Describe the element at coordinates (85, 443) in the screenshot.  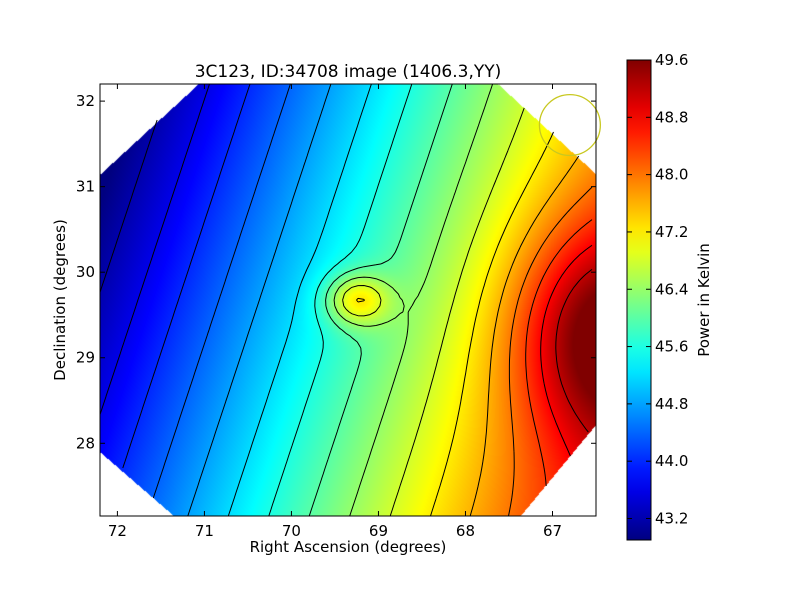
I see `y-tick-label: 28` at that location.